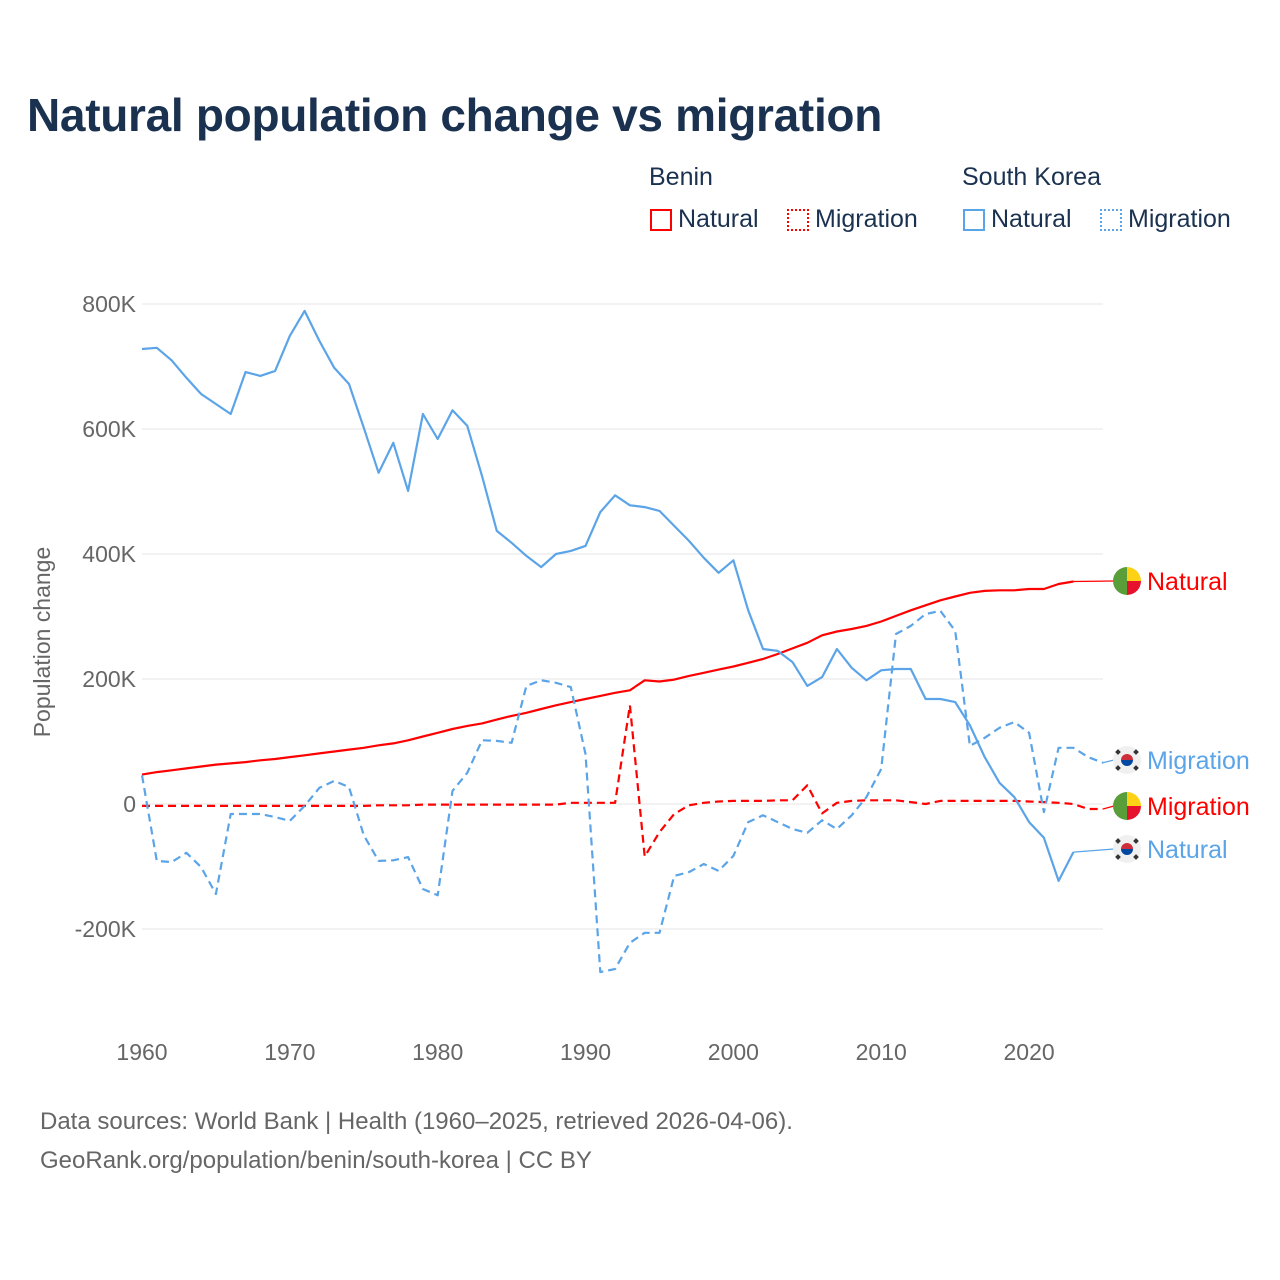  I want to click on y-tick-label: -200K, so click(106, 929).